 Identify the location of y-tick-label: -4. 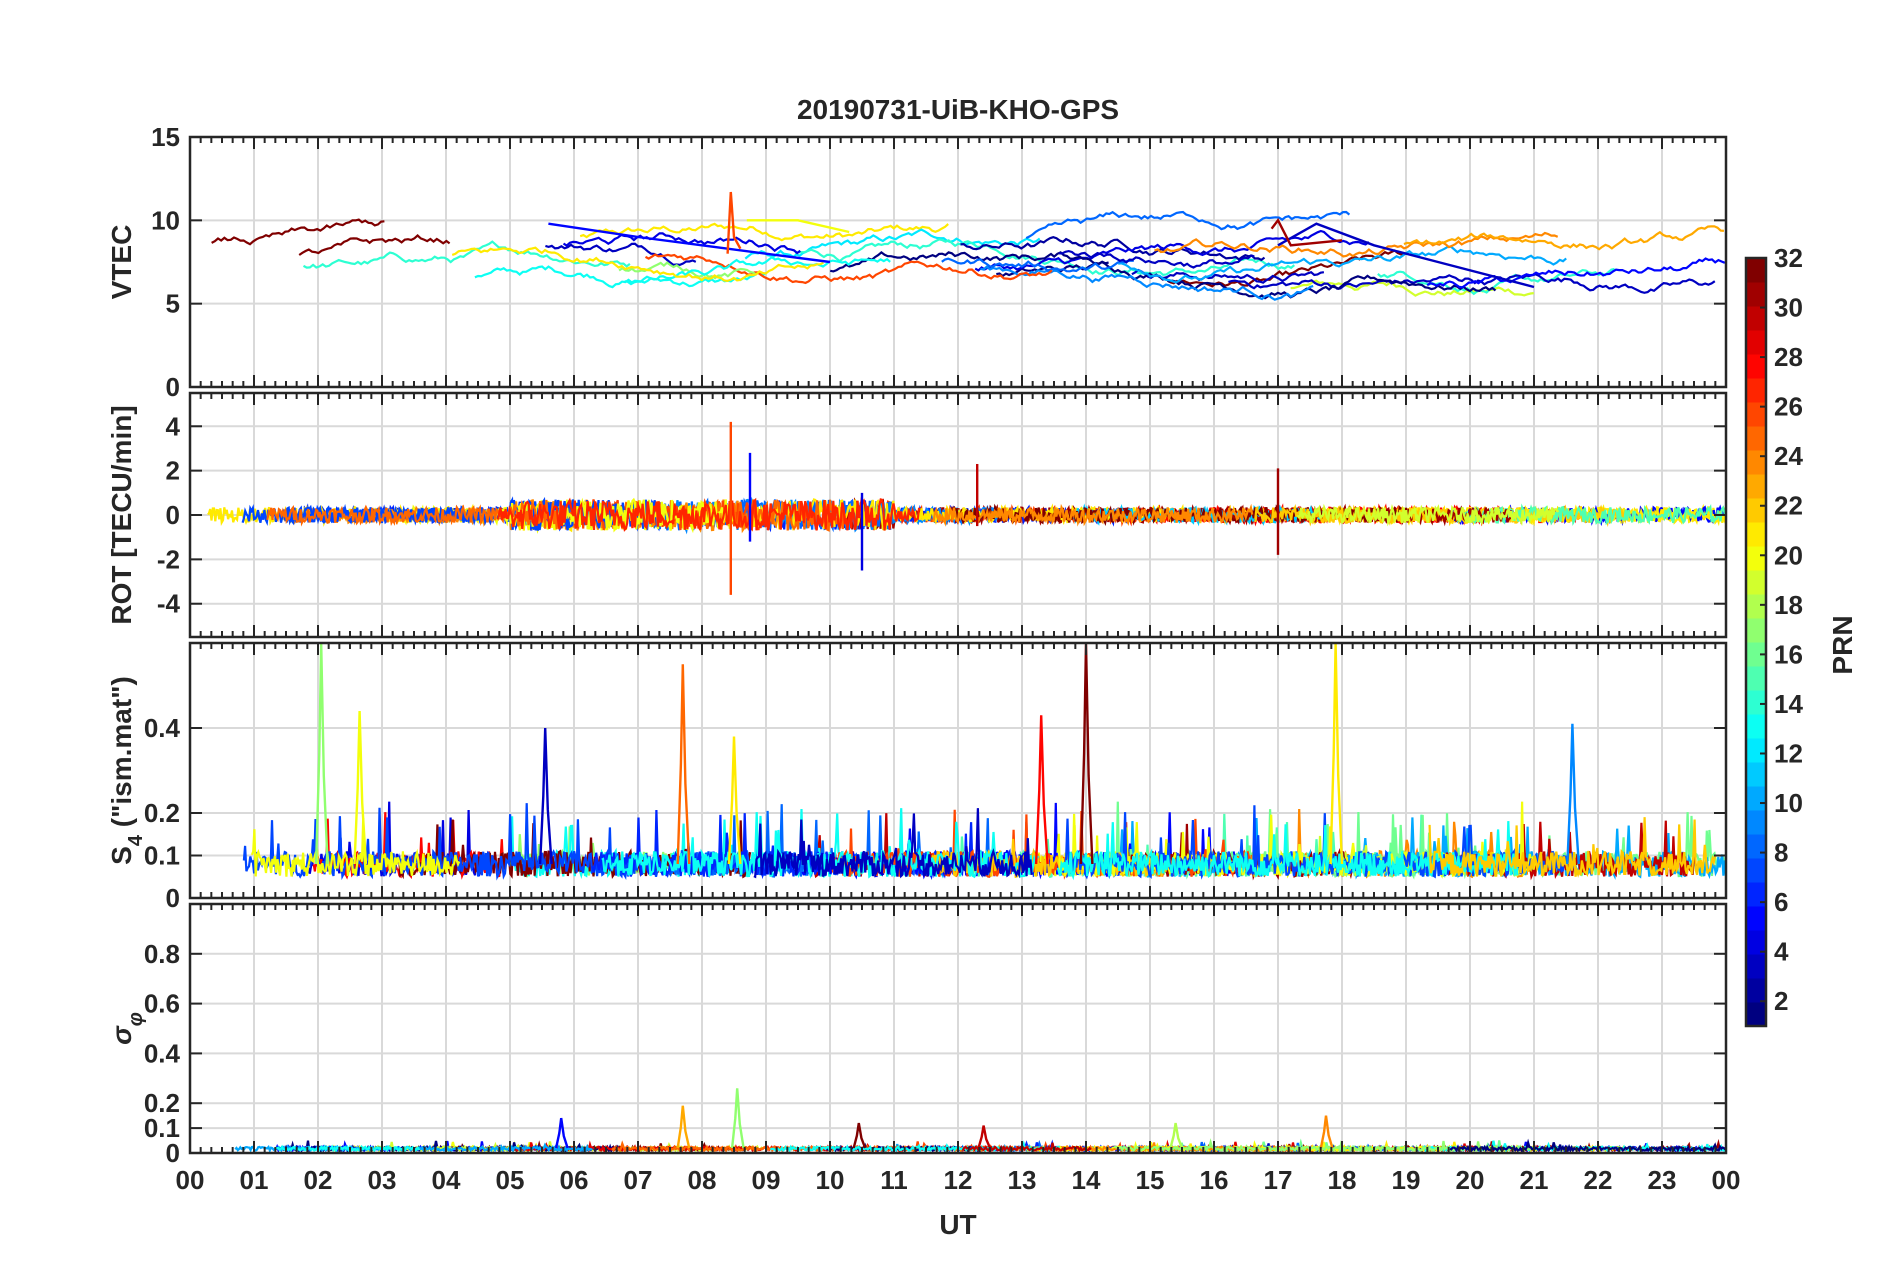
(169, 604).